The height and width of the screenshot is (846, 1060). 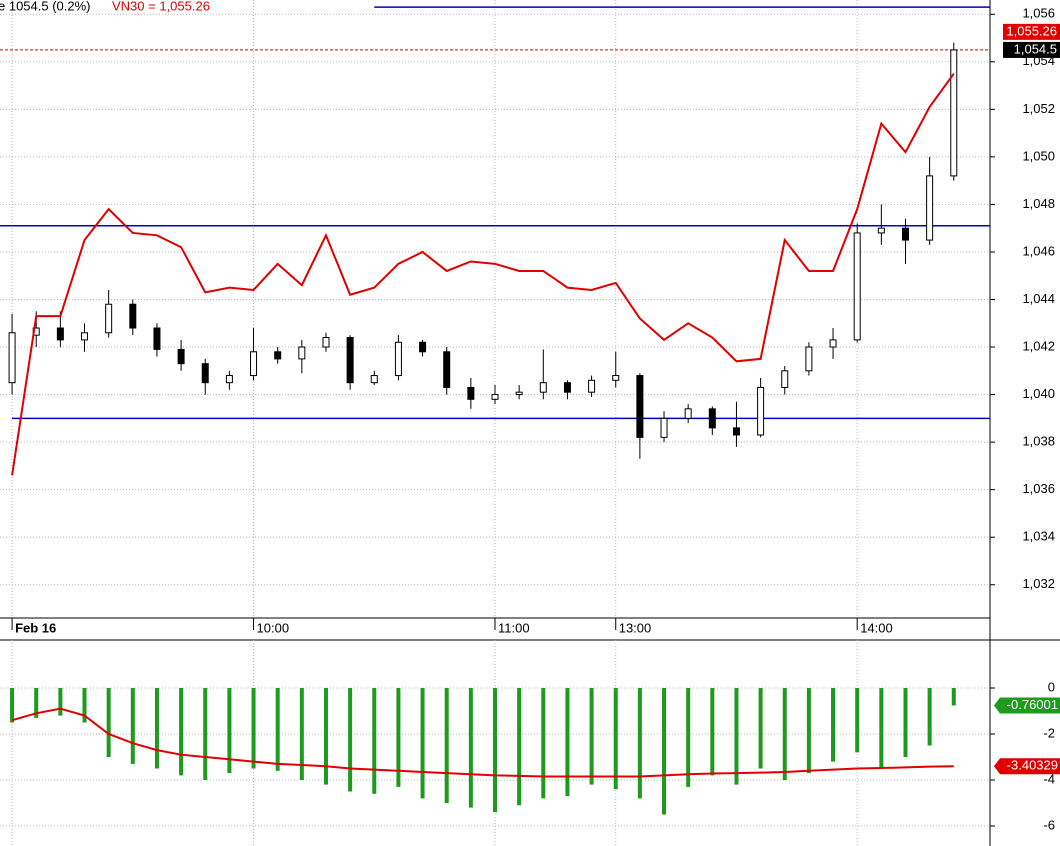 I want to click on y-tick-label: 1,044, so click(x=1038, y=298).